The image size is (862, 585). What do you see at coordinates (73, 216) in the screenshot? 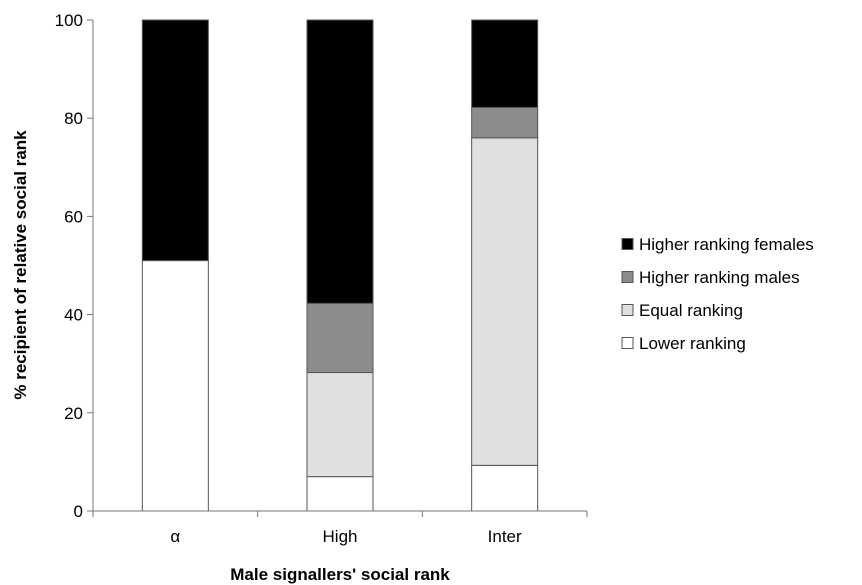
I see `y-tick-label: 60` at bounding box center [73, 216].